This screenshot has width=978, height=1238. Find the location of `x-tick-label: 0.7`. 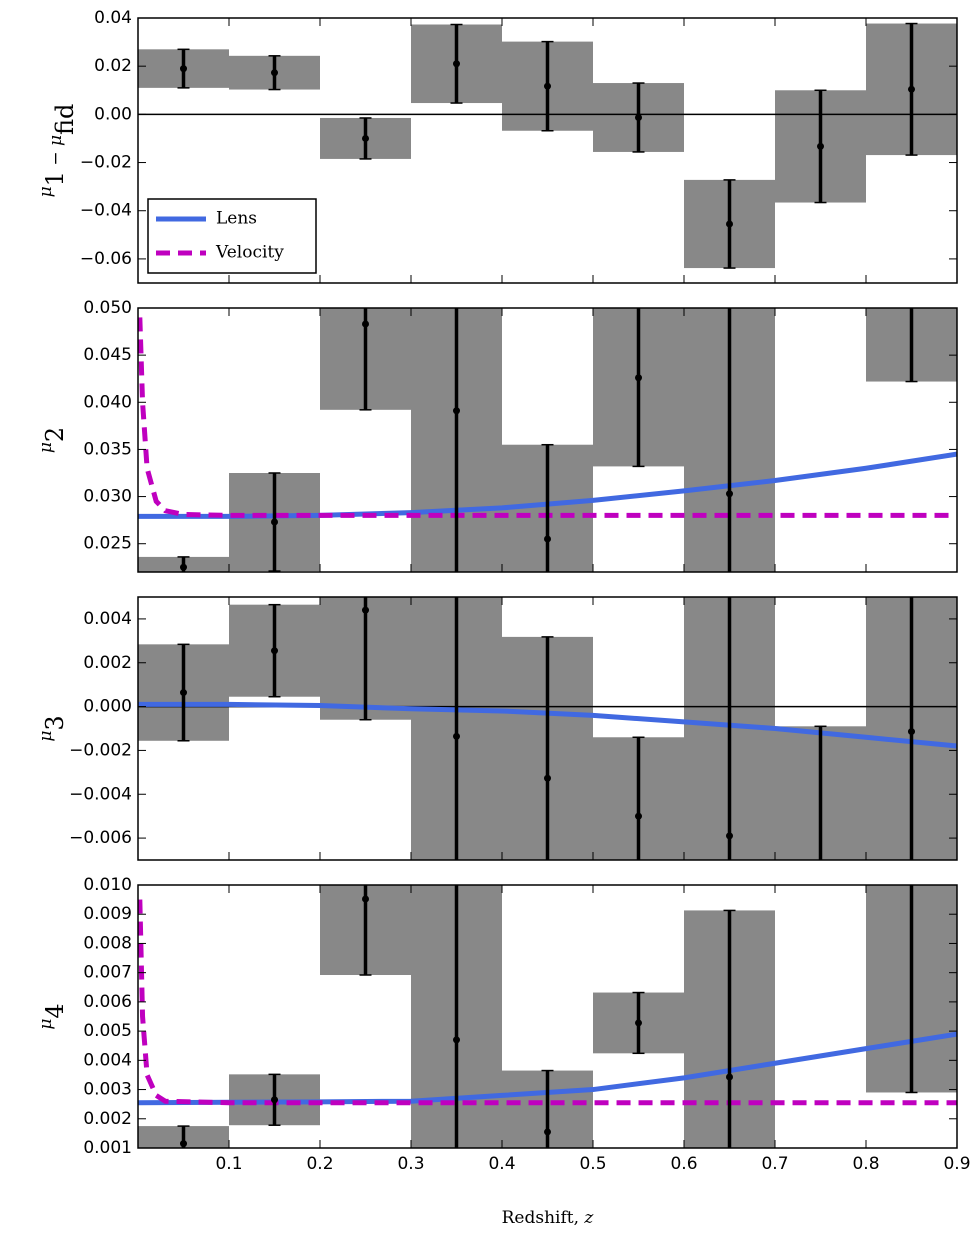

x-tick-label: 0.7 is located at coordinates (774, 1164).